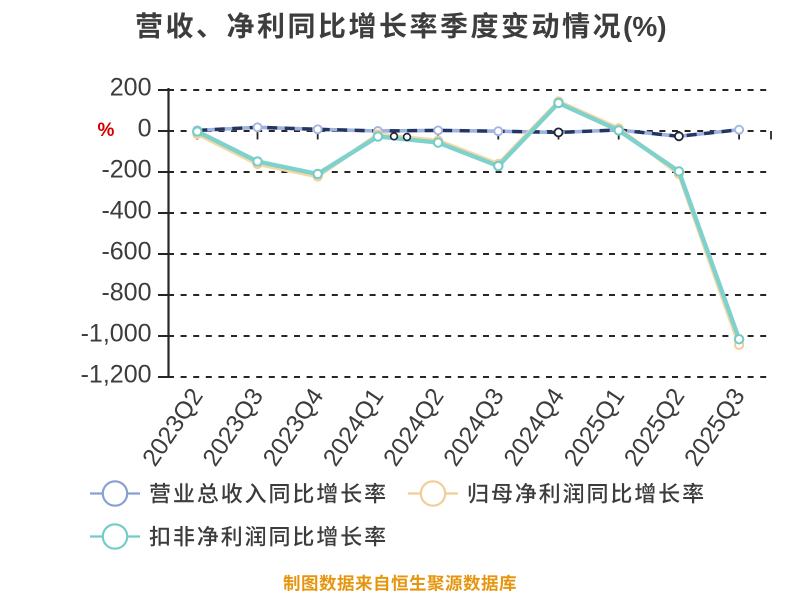  What do you see at coordinates (116, 374) in the screenshot?
I see `svg-text: -1,200` at bounding box center [116, 374].